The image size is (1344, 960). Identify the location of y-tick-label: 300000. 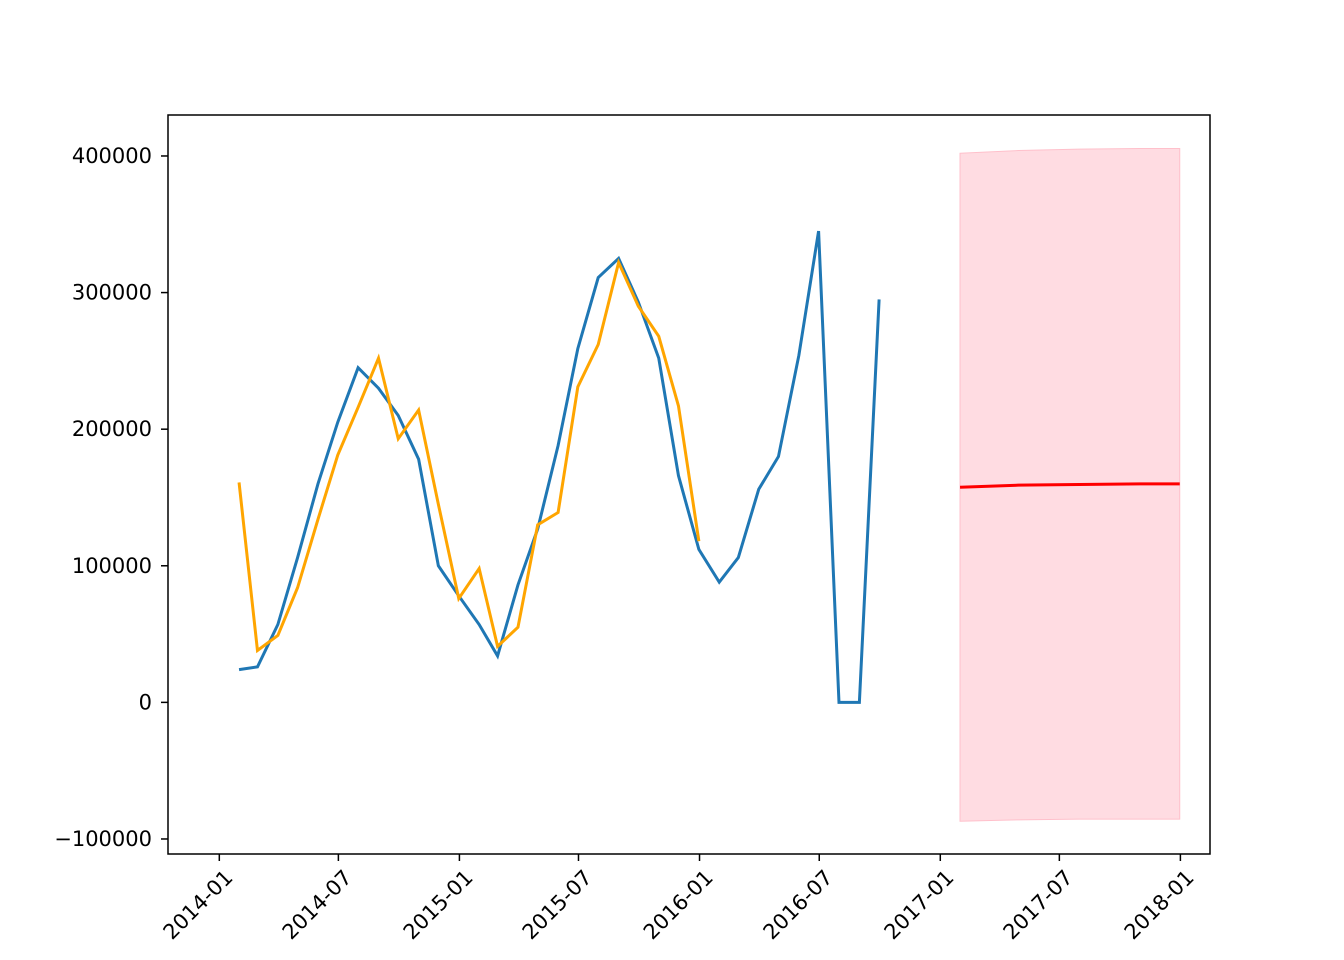
(112, 293).